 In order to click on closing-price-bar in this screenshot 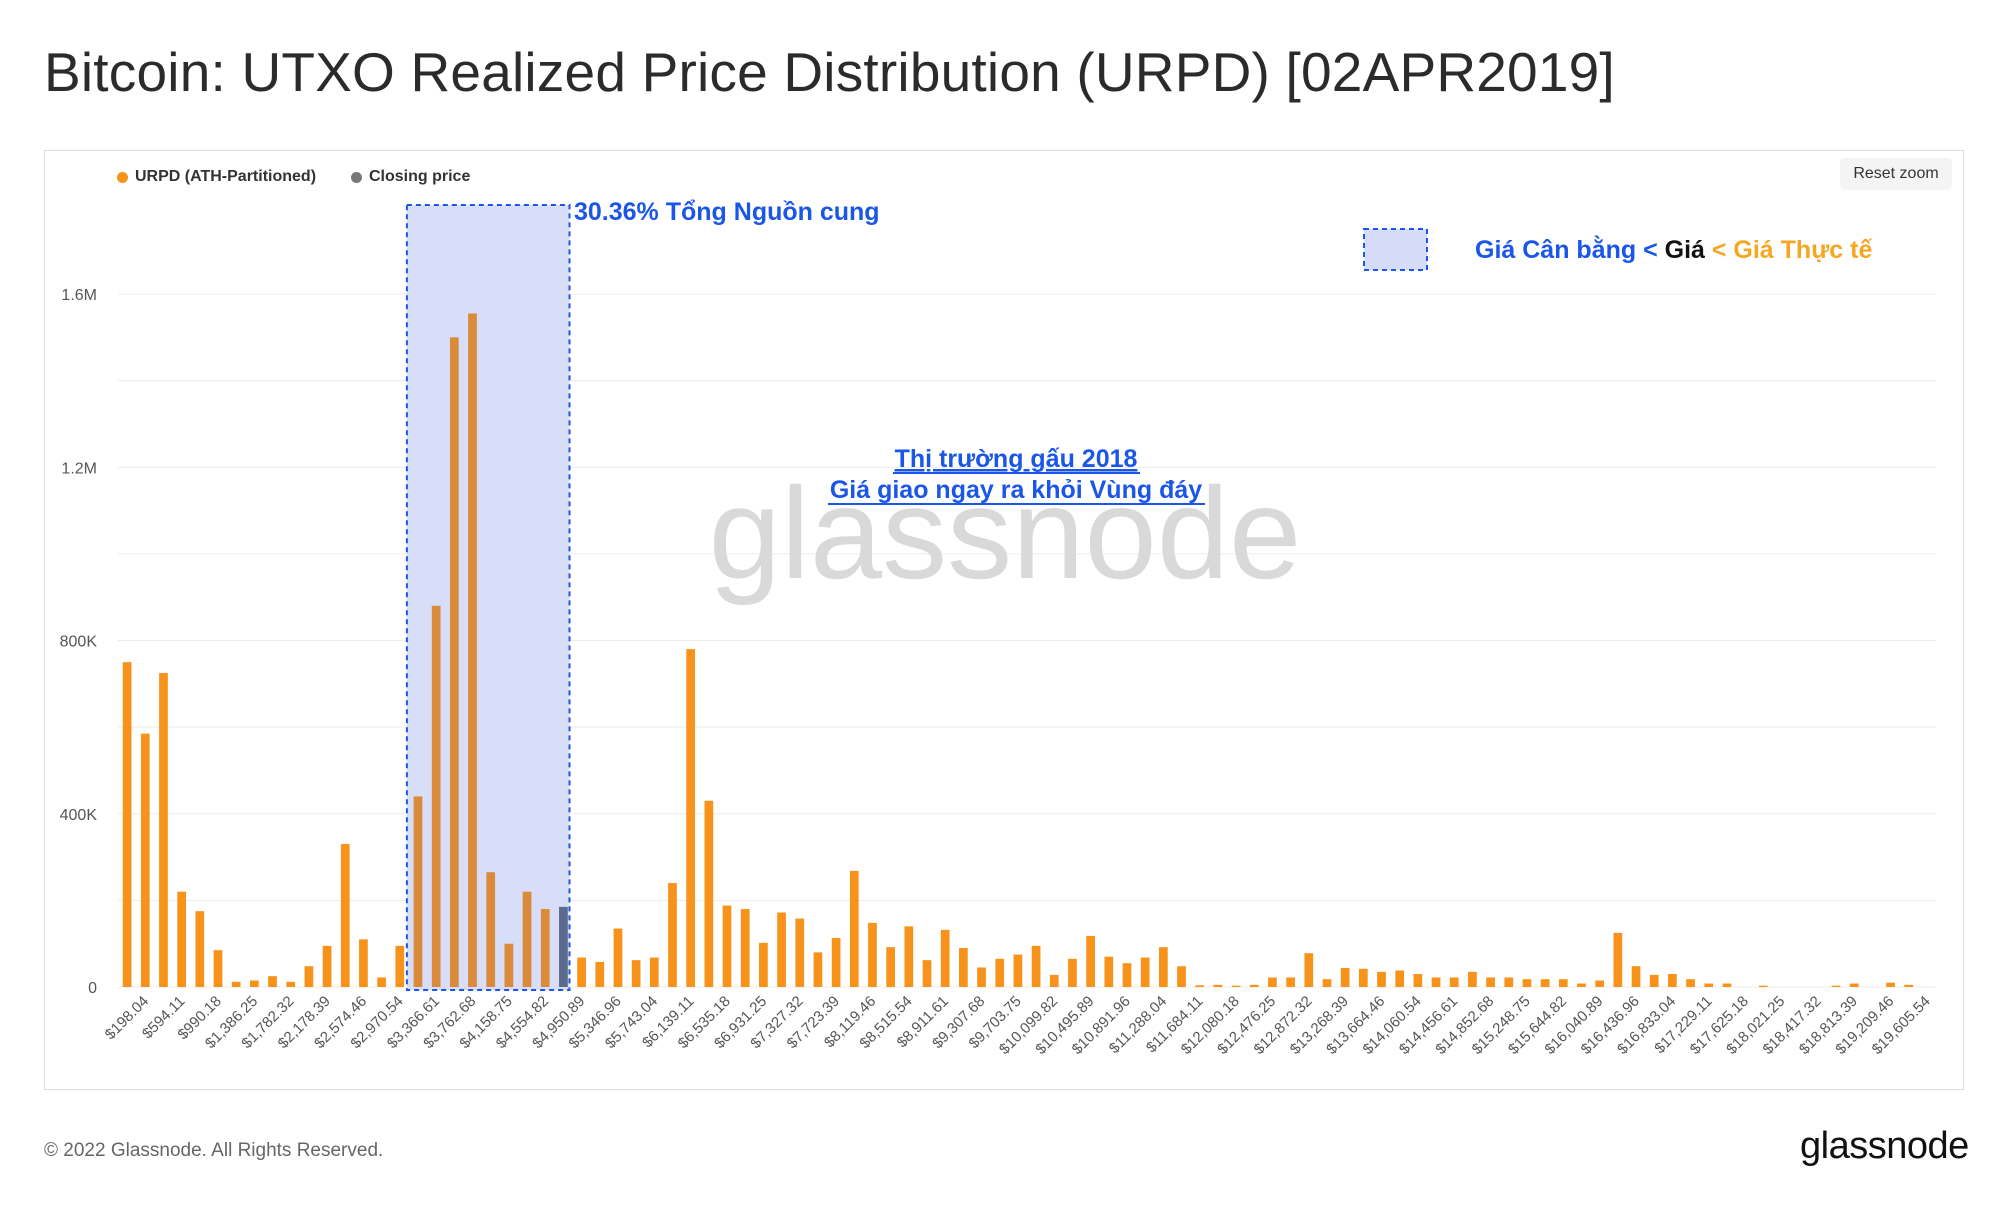, I will do `click(563, 946)`.